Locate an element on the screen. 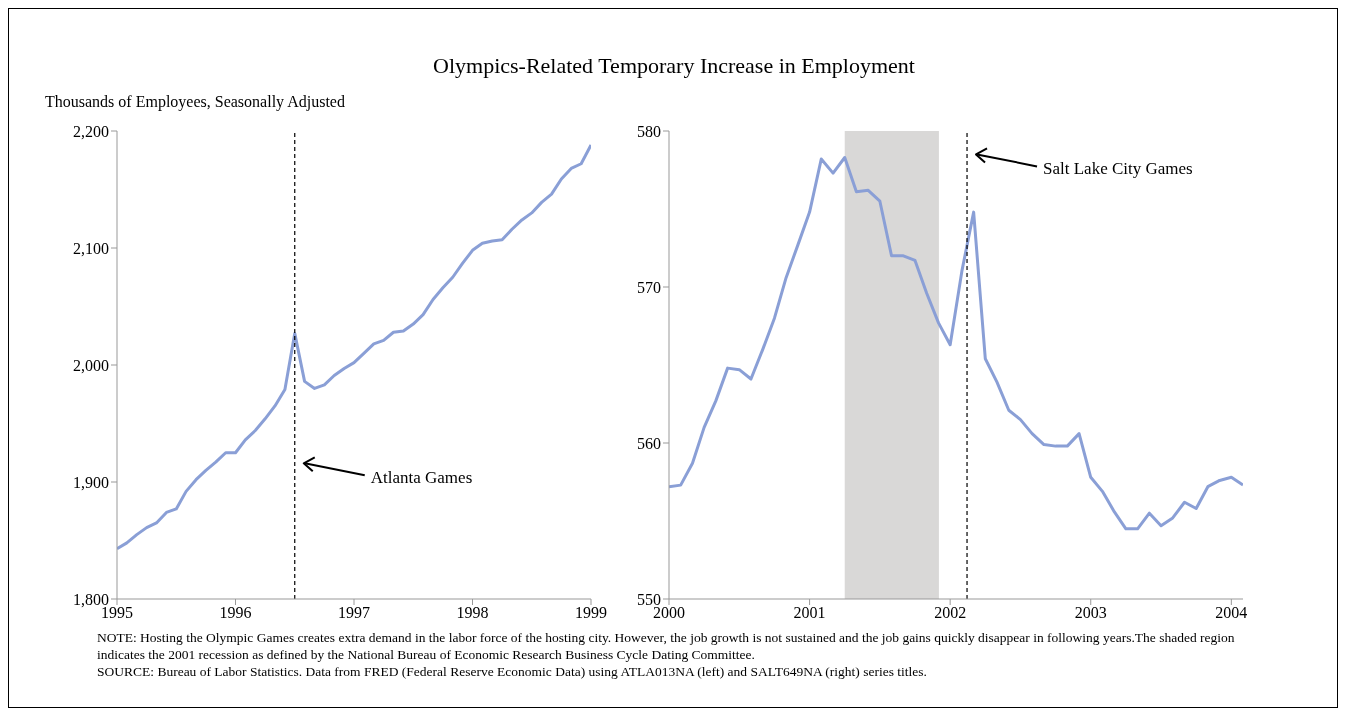 The image size is (1348, 717). x-tick-label: 1998 is located at coordinates (472, 613).